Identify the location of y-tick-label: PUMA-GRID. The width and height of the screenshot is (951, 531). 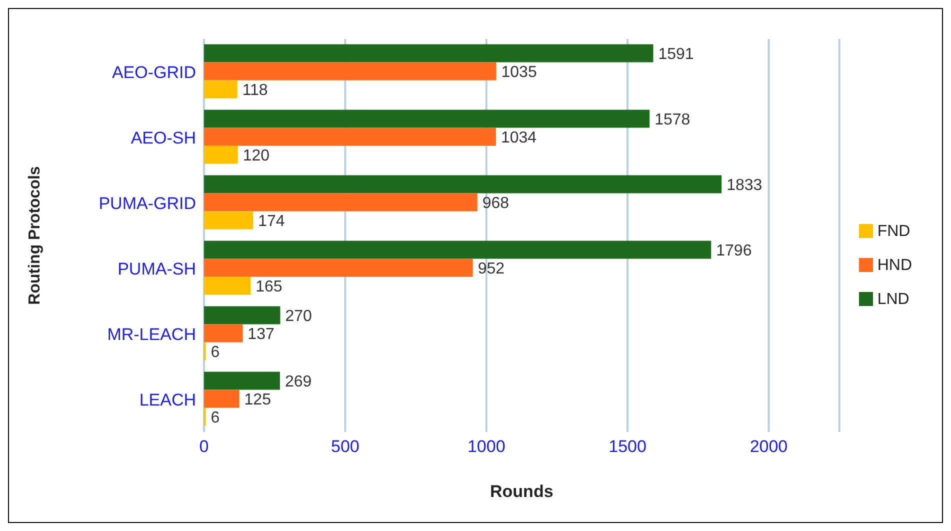
(147, 203).